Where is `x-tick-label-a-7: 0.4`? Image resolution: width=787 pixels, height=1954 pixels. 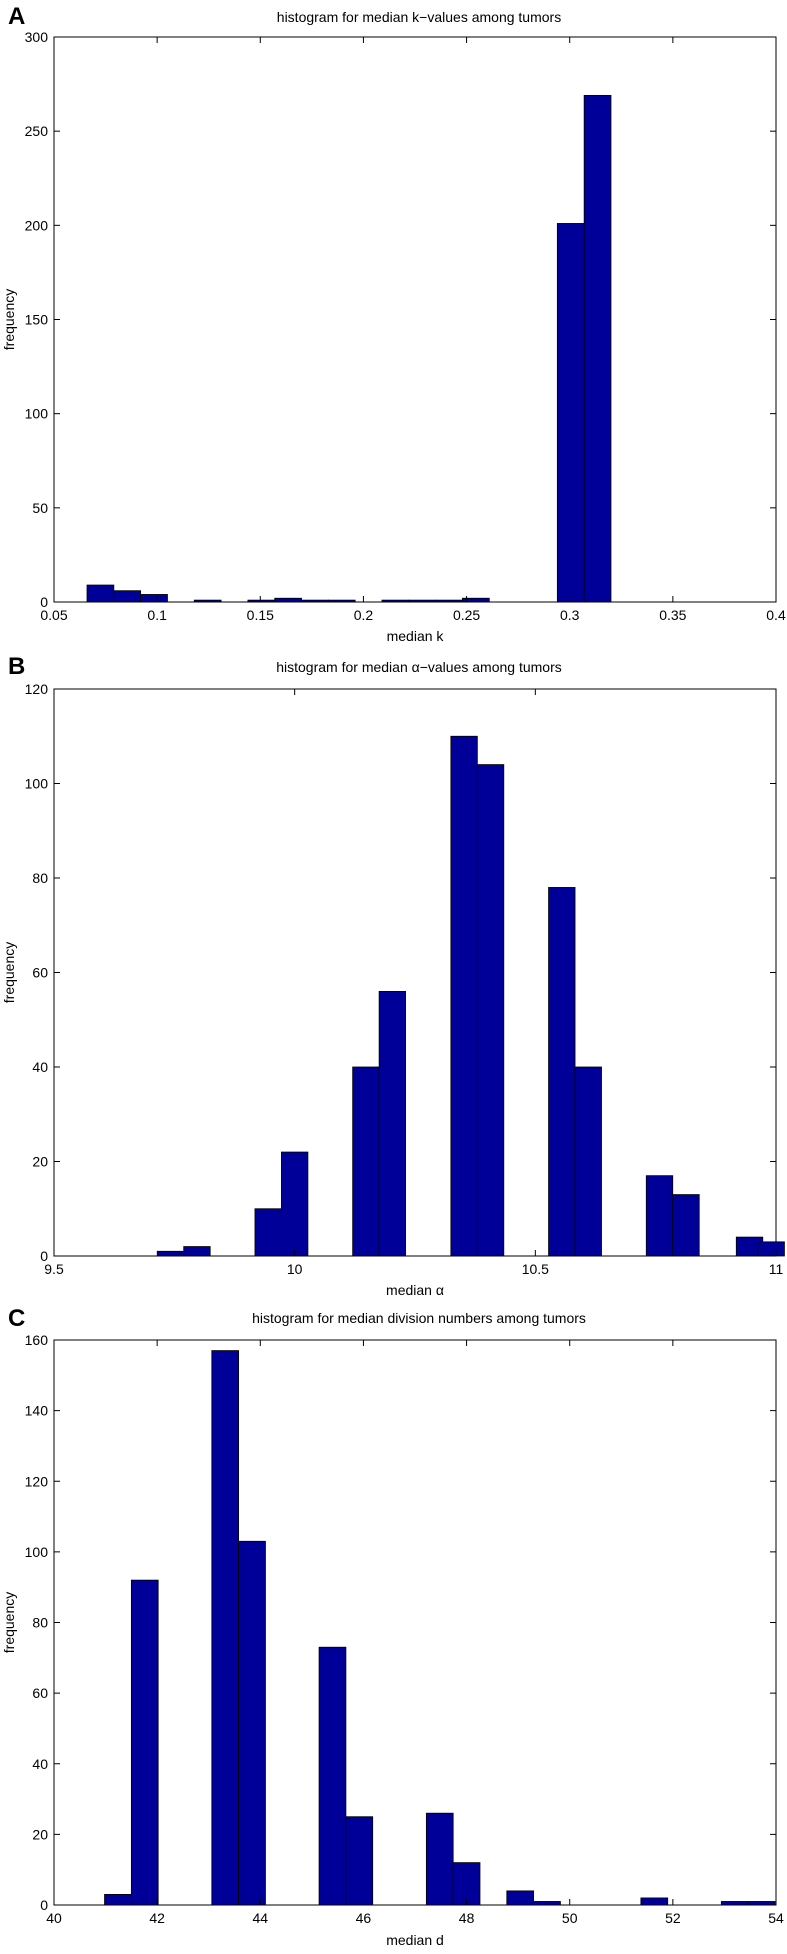 x-tick-label-a-7: 0.4 is located at coordinates (776, 615).